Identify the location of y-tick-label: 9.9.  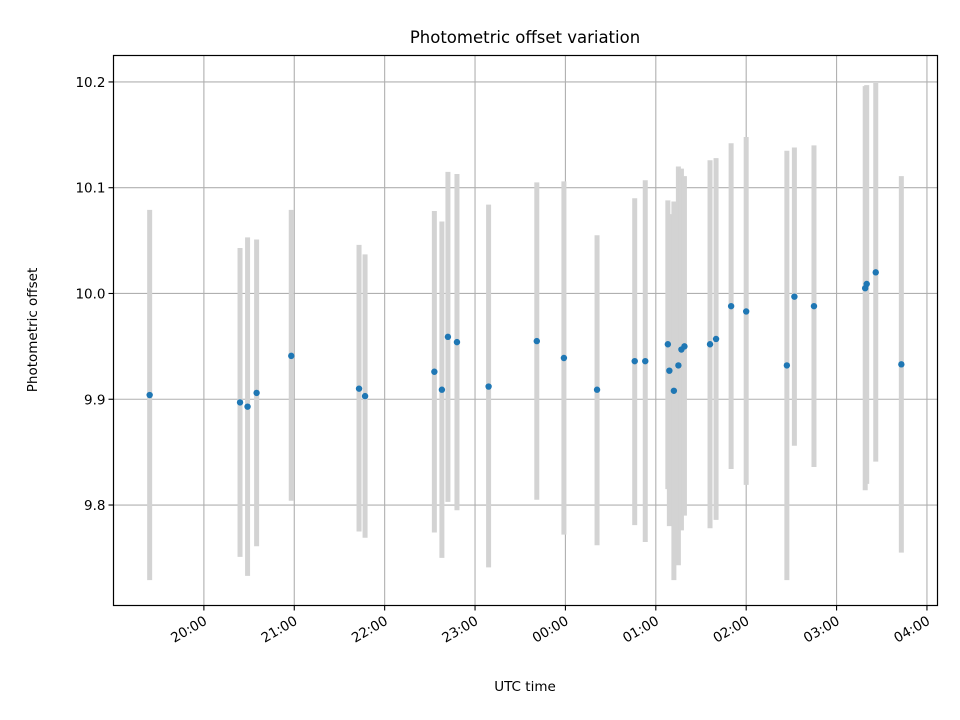
(94, 400).